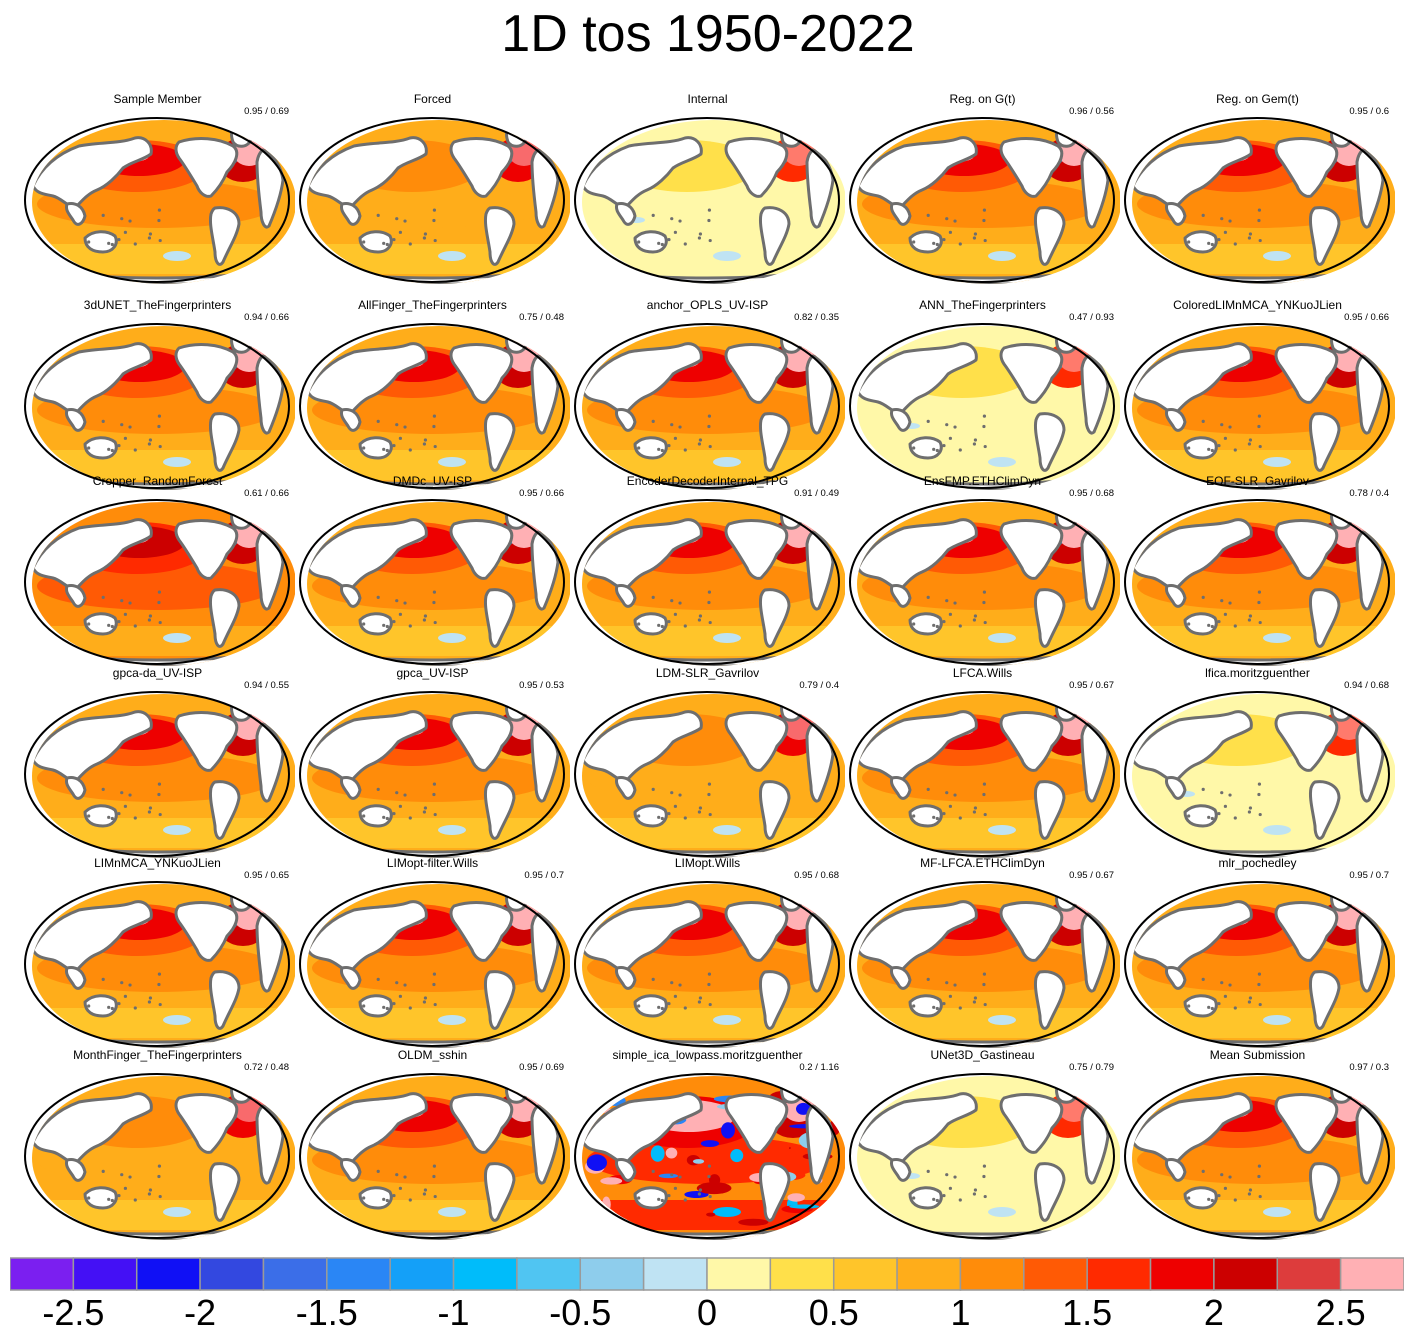 Image resolution: width=1416 pixels, height=1338 pixels. What do you see at coordinates (816, 317) in the screenshot?
I see `panel-score: 0.82 / 0.35` at bounding box center [816, 317].